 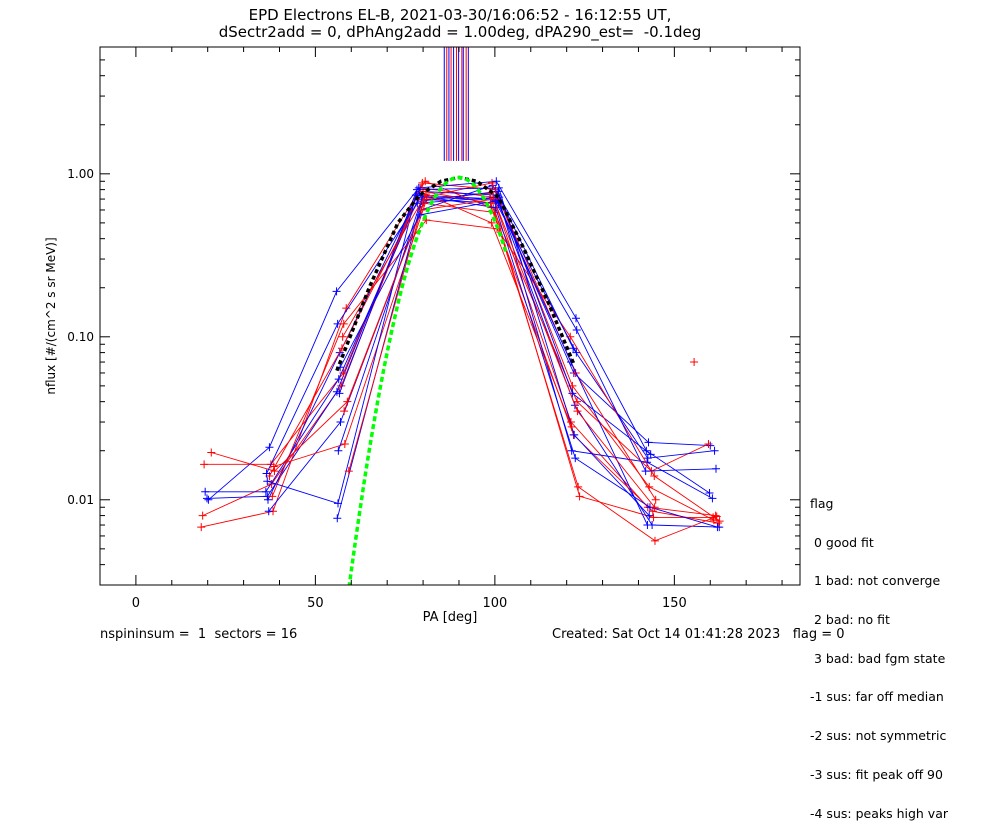 I want to click on legend-item: 2 bad: no fit, so click(x=850, y=619).